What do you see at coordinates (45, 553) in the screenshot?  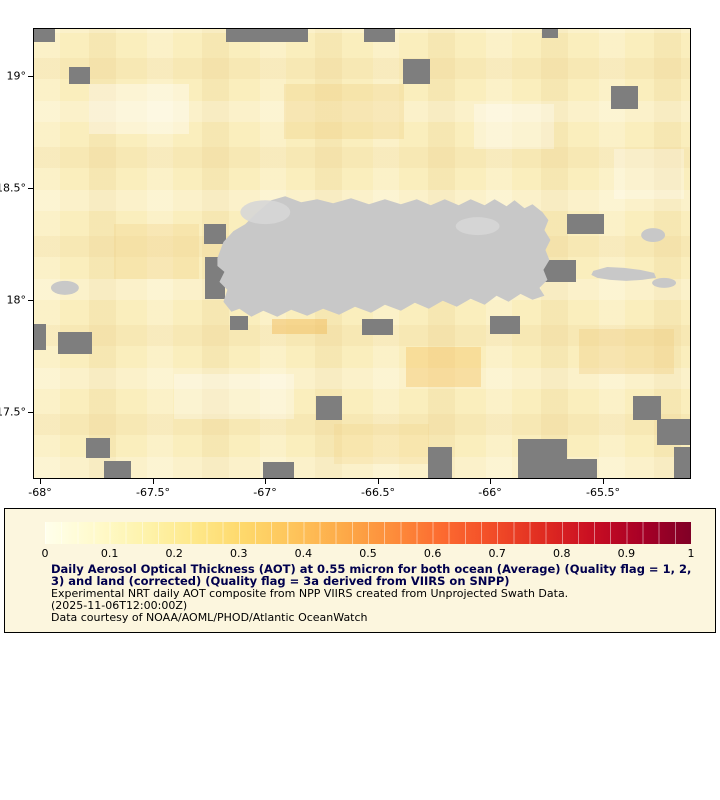 I see `colorbar-tick-label: 0` at bounding box center [45, 553].